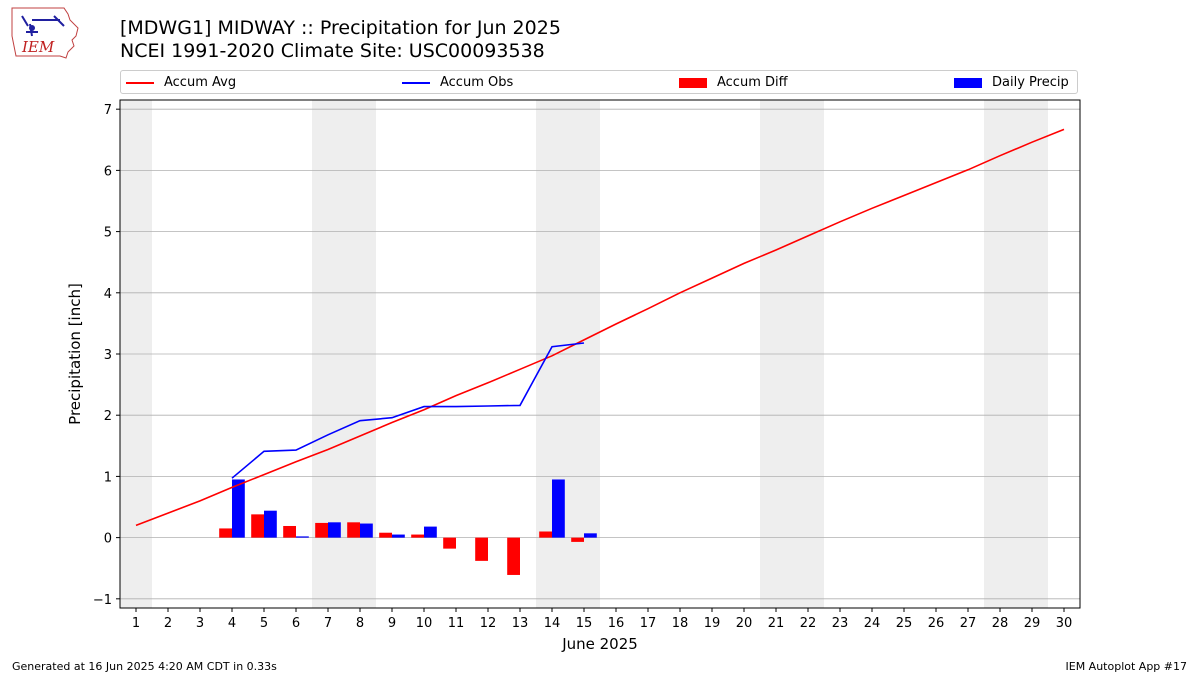  What do you see at coordinates (200, 623) in the screenshot?
I see `x-tick-label: 3` at bounding box center [200, 623].